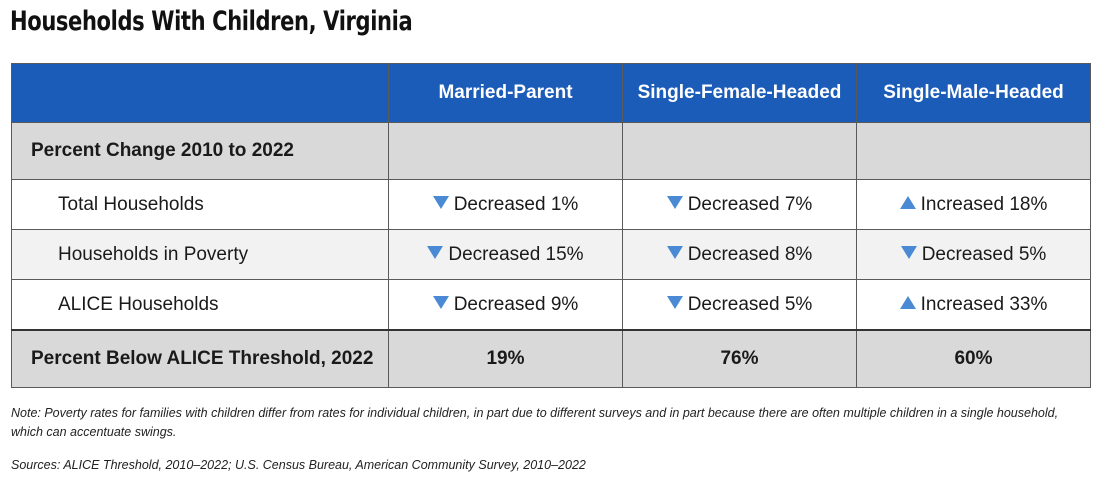 This screenshot has height=478, width=1093. Describe the element at coordinates (984, 204) in the screenshot. I see `change-text: Increased 18%` at that location.